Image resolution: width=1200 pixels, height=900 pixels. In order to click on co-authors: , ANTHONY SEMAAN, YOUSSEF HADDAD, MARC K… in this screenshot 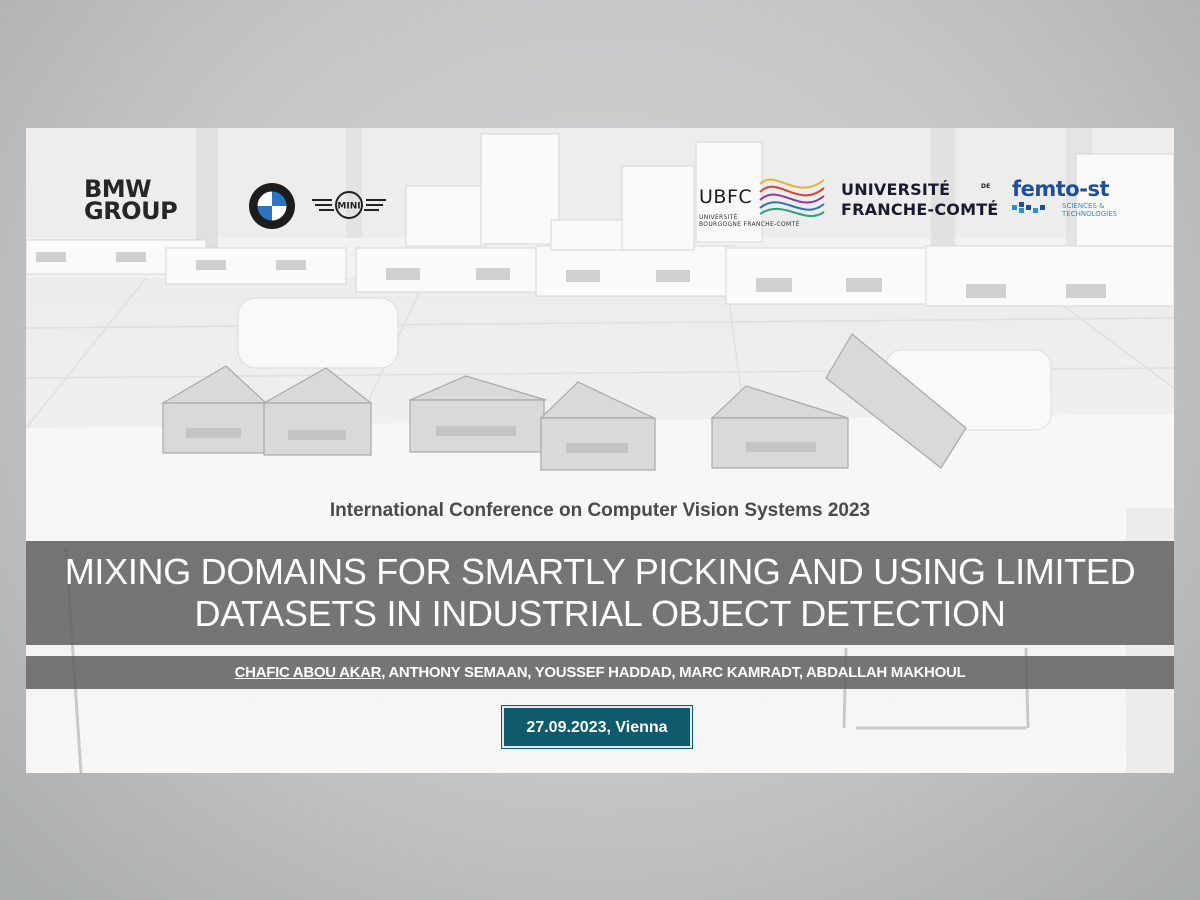, I will do `click(673, 672)`.